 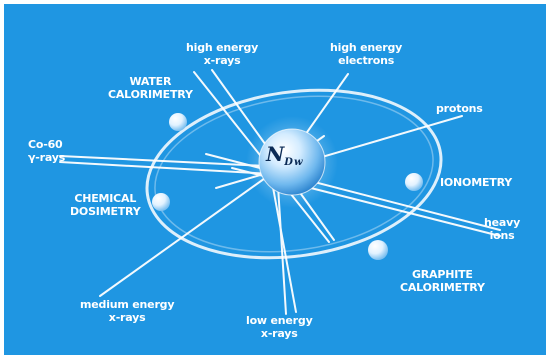 What do you see at coordinates (378, 250) in the screenshot?
I see `electron-graphite-calorimetry` at bounding box center [378, 250].